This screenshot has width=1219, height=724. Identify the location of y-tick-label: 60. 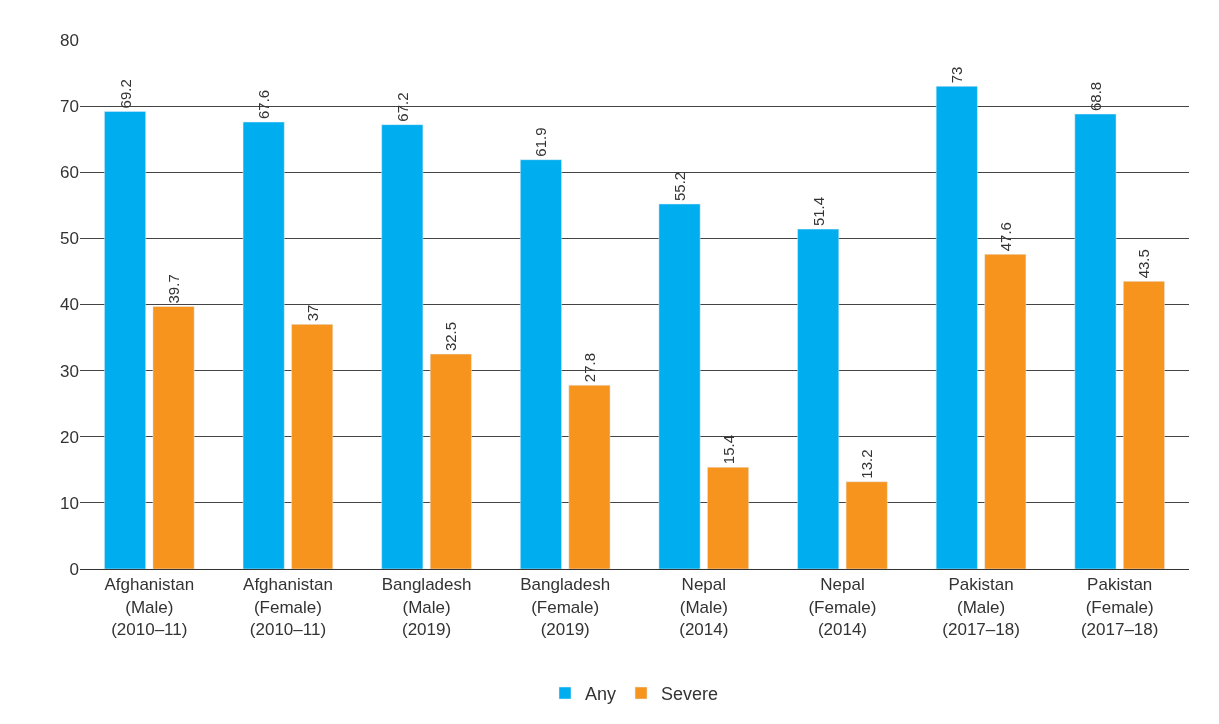
(69, 173).